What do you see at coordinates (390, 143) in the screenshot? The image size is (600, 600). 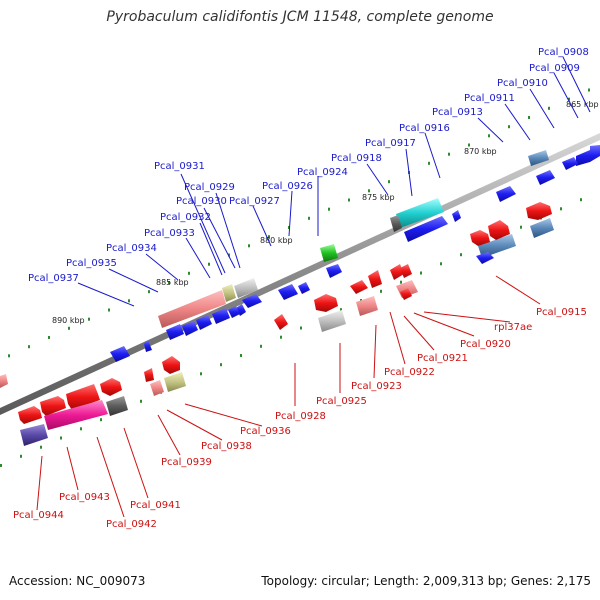 I see `gene-label: Pcal_0917` at bounding box center [390, 143].